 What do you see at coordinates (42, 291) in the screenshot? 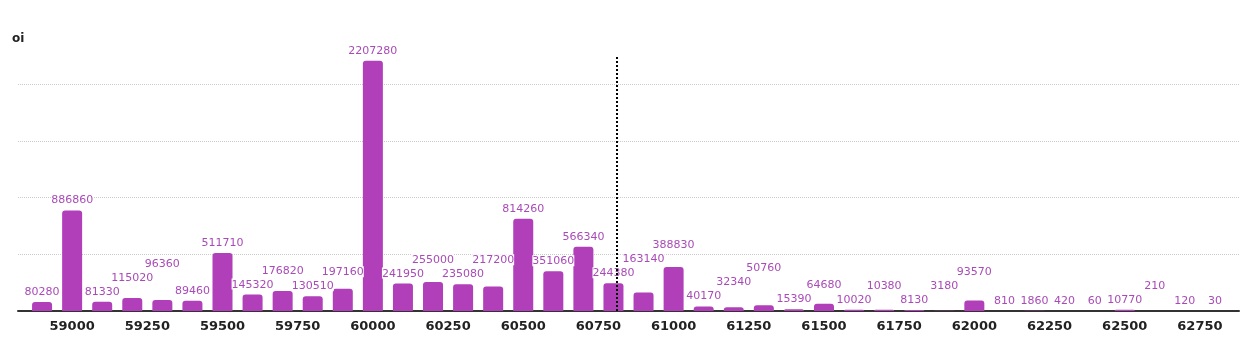
I see `data-label: 80280` at bounding box center [42, 291].